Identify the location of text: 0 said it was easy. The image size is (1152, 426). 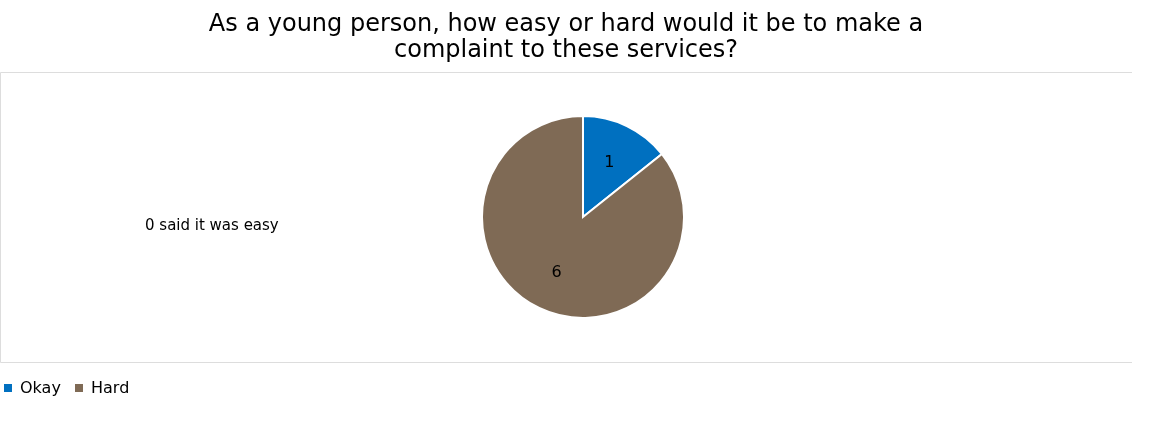
(212, 225).